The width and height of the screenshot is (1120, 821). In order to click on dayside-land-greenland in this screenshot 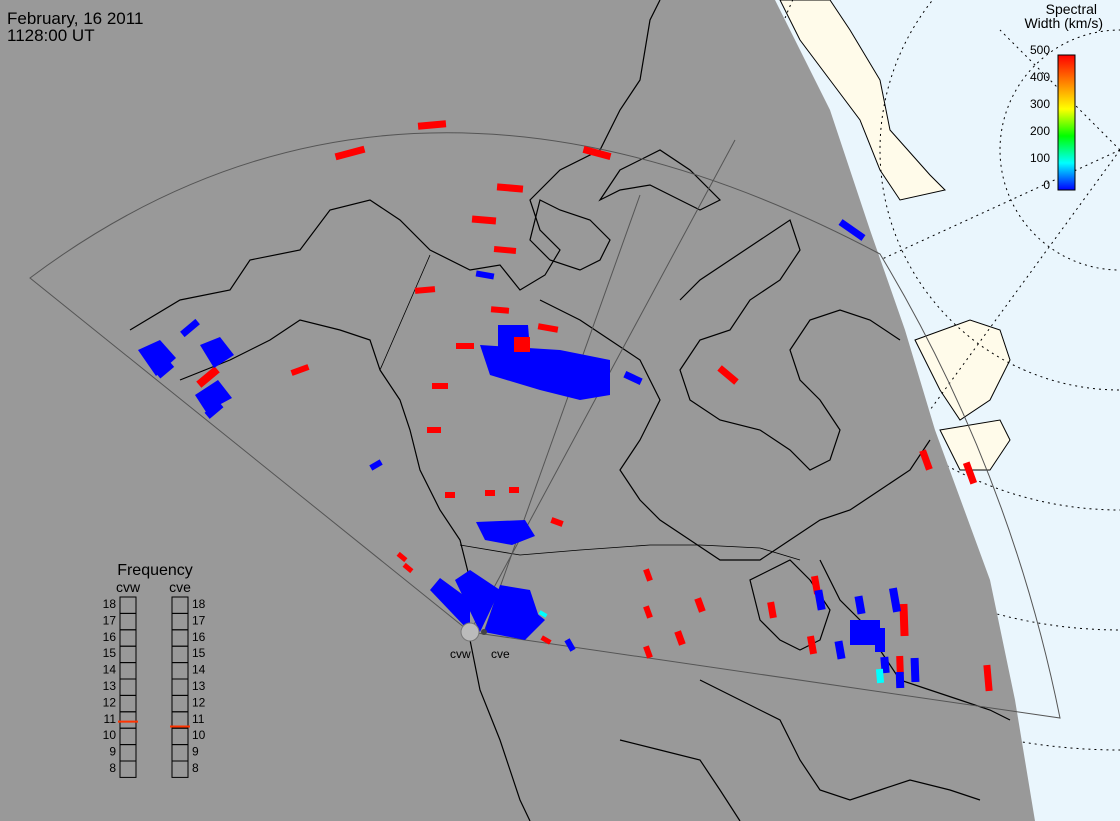, I will do `click(862, 100)`.